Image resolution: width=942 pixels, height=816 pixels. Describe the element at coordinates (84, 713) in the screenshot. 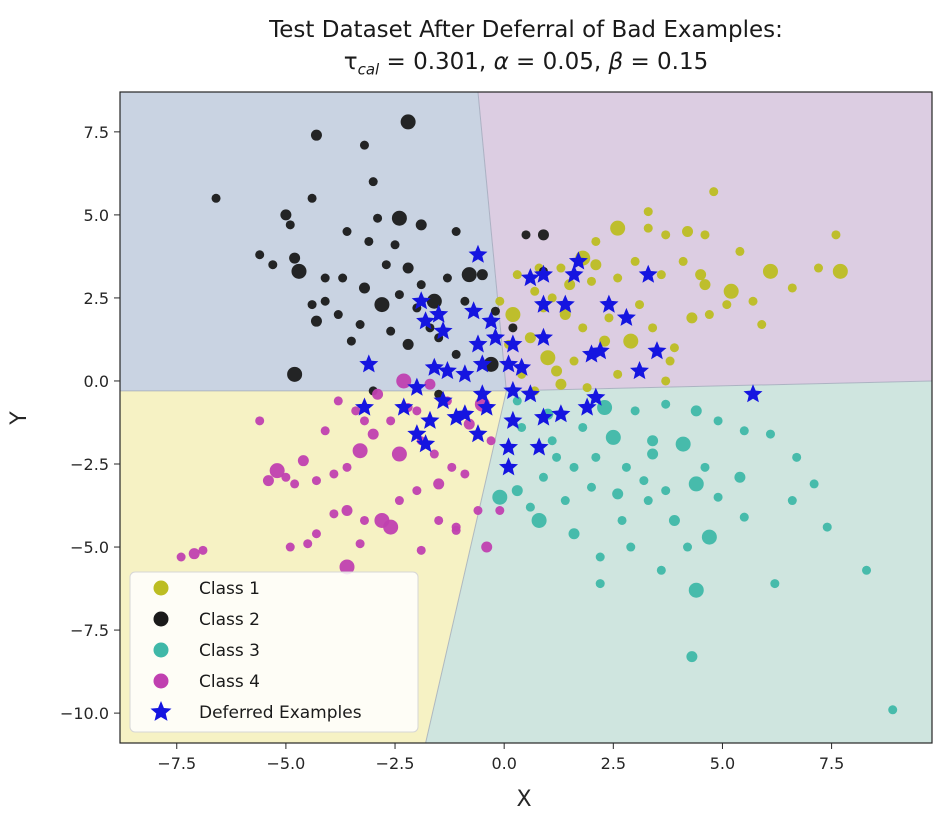

I see `y-tick-label: −10.0` at that location.